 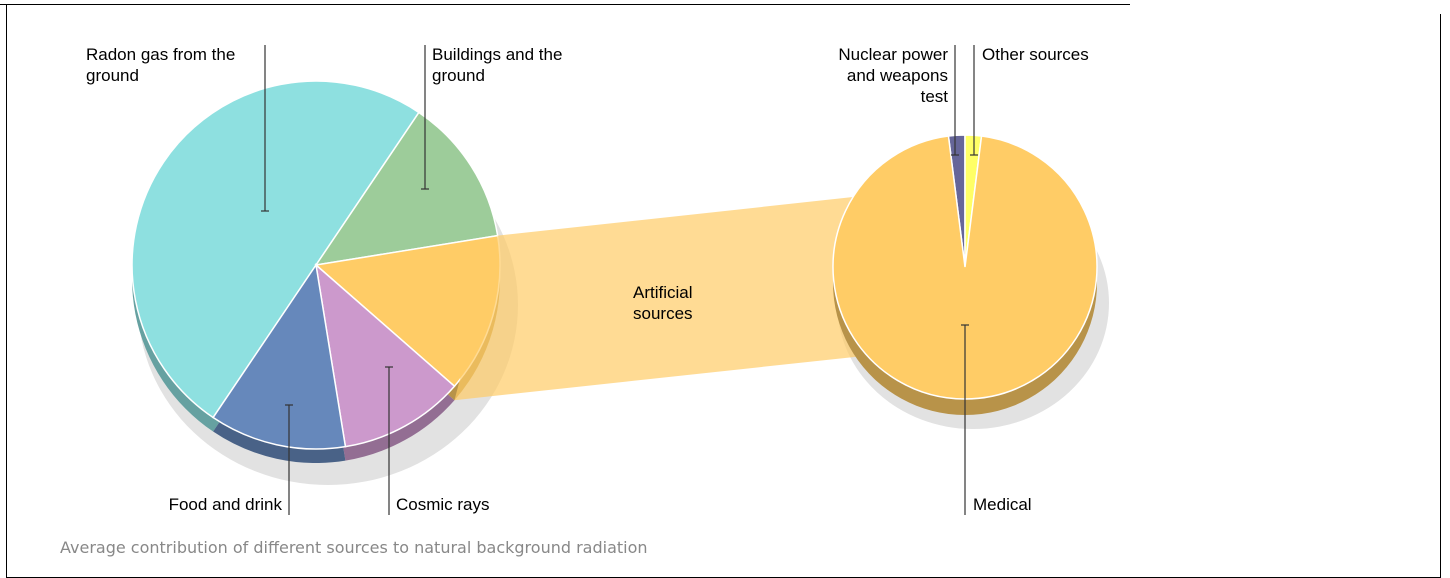 I want to click on label: Radon gas from the ground, so click(x=161, y=65).